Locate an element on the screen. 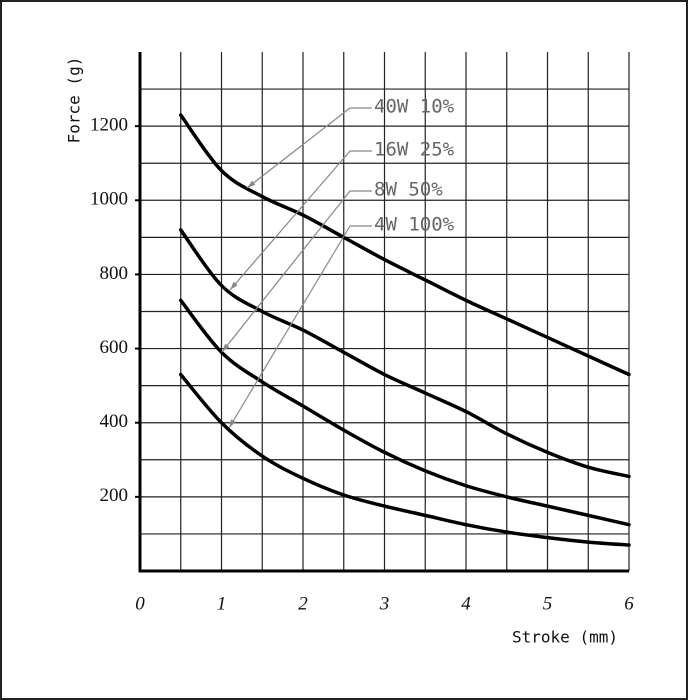  x-tick-label: 3 is located at coordinates (384, 603).